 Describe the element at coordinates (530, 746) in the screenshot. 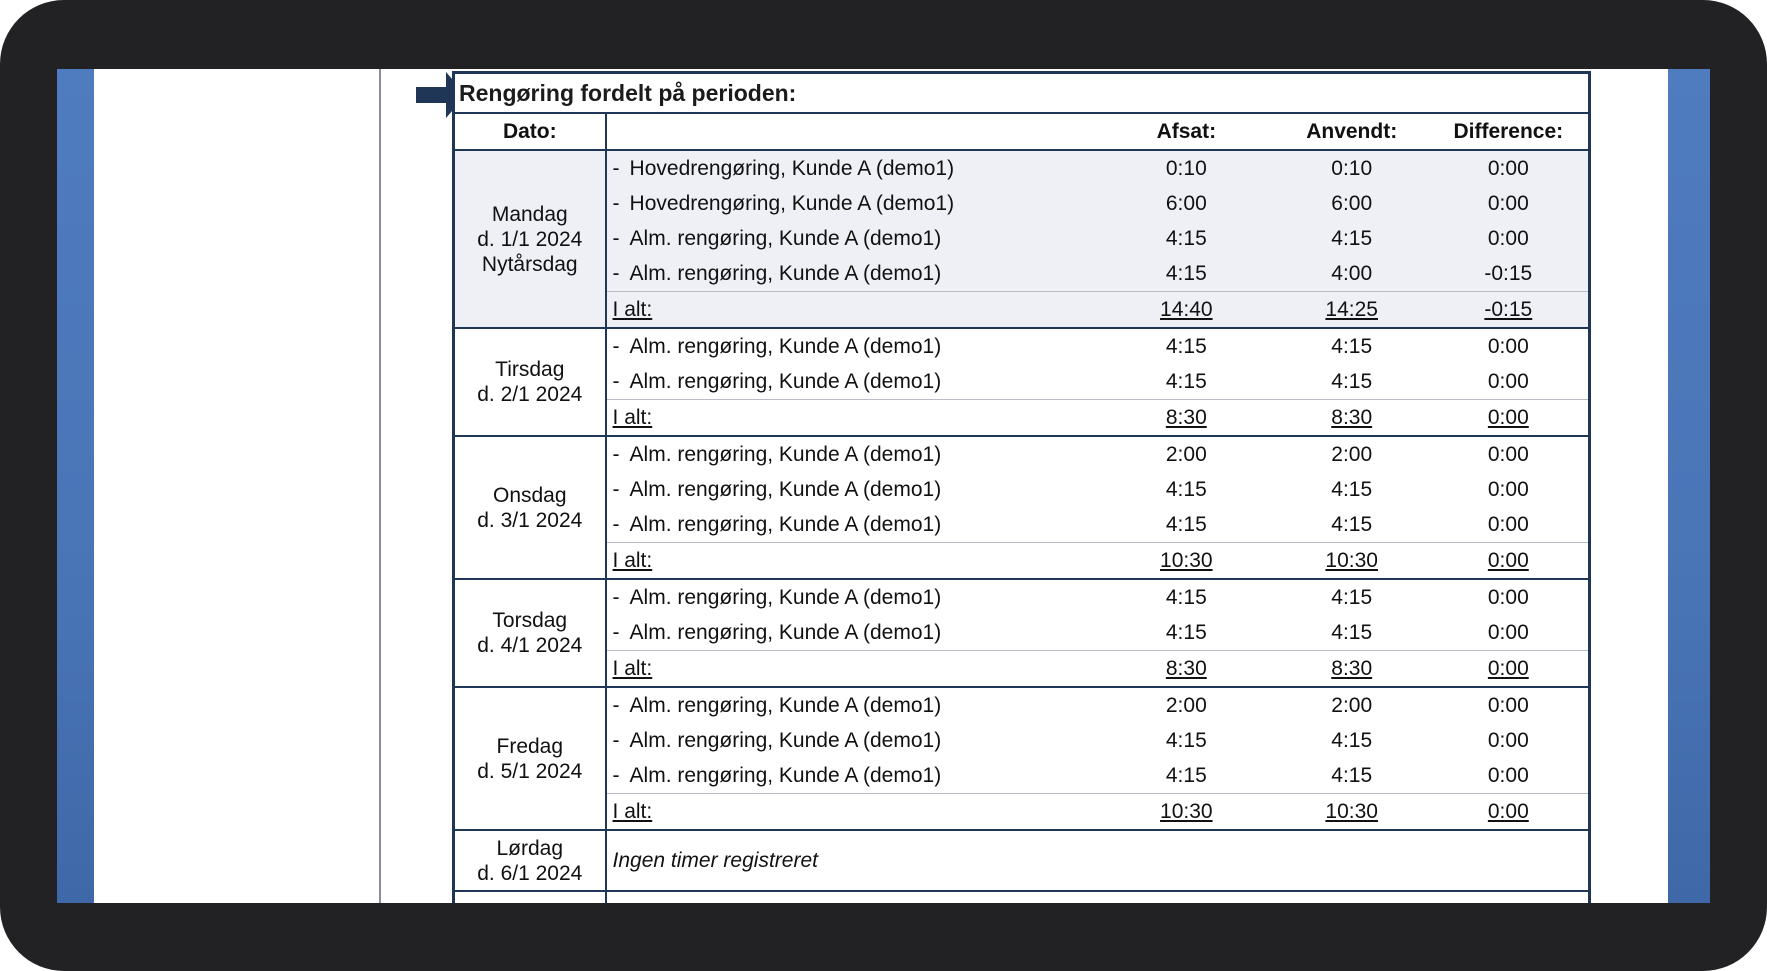

I see `weekday: Fredag` at that location.